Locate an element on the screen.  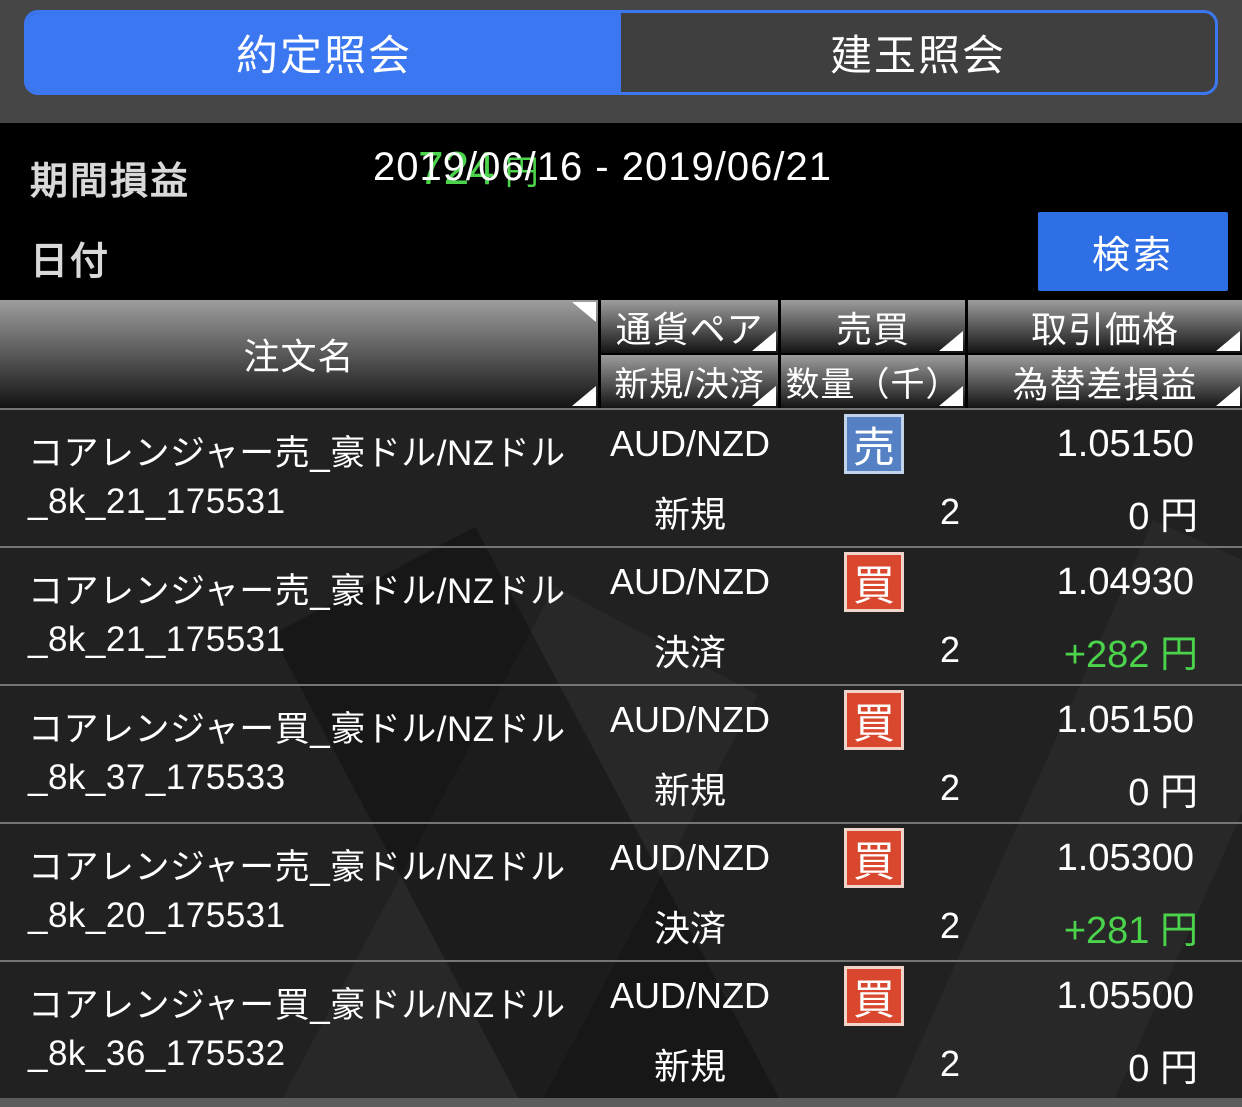
period-pl-value: 724 円 is located at coordinates (478, 168).